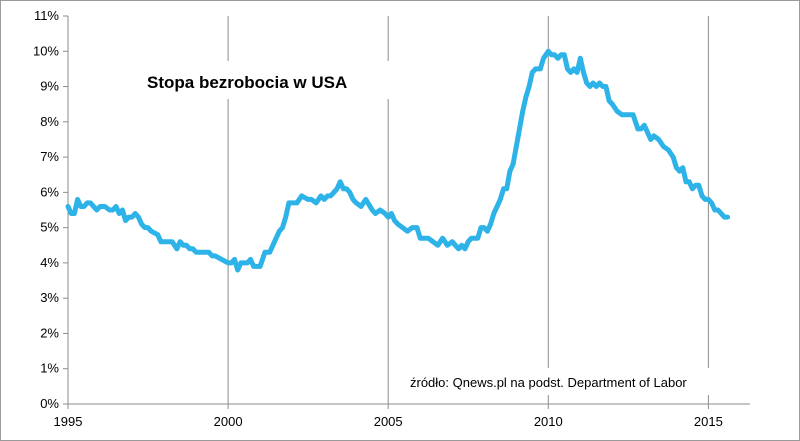 The height and width of the screenshot is (441, 800). What do you see at coordinates (49, 297) in the screenshot?
I see `y-tick-label: 3%` at bounding box center [49, 297].